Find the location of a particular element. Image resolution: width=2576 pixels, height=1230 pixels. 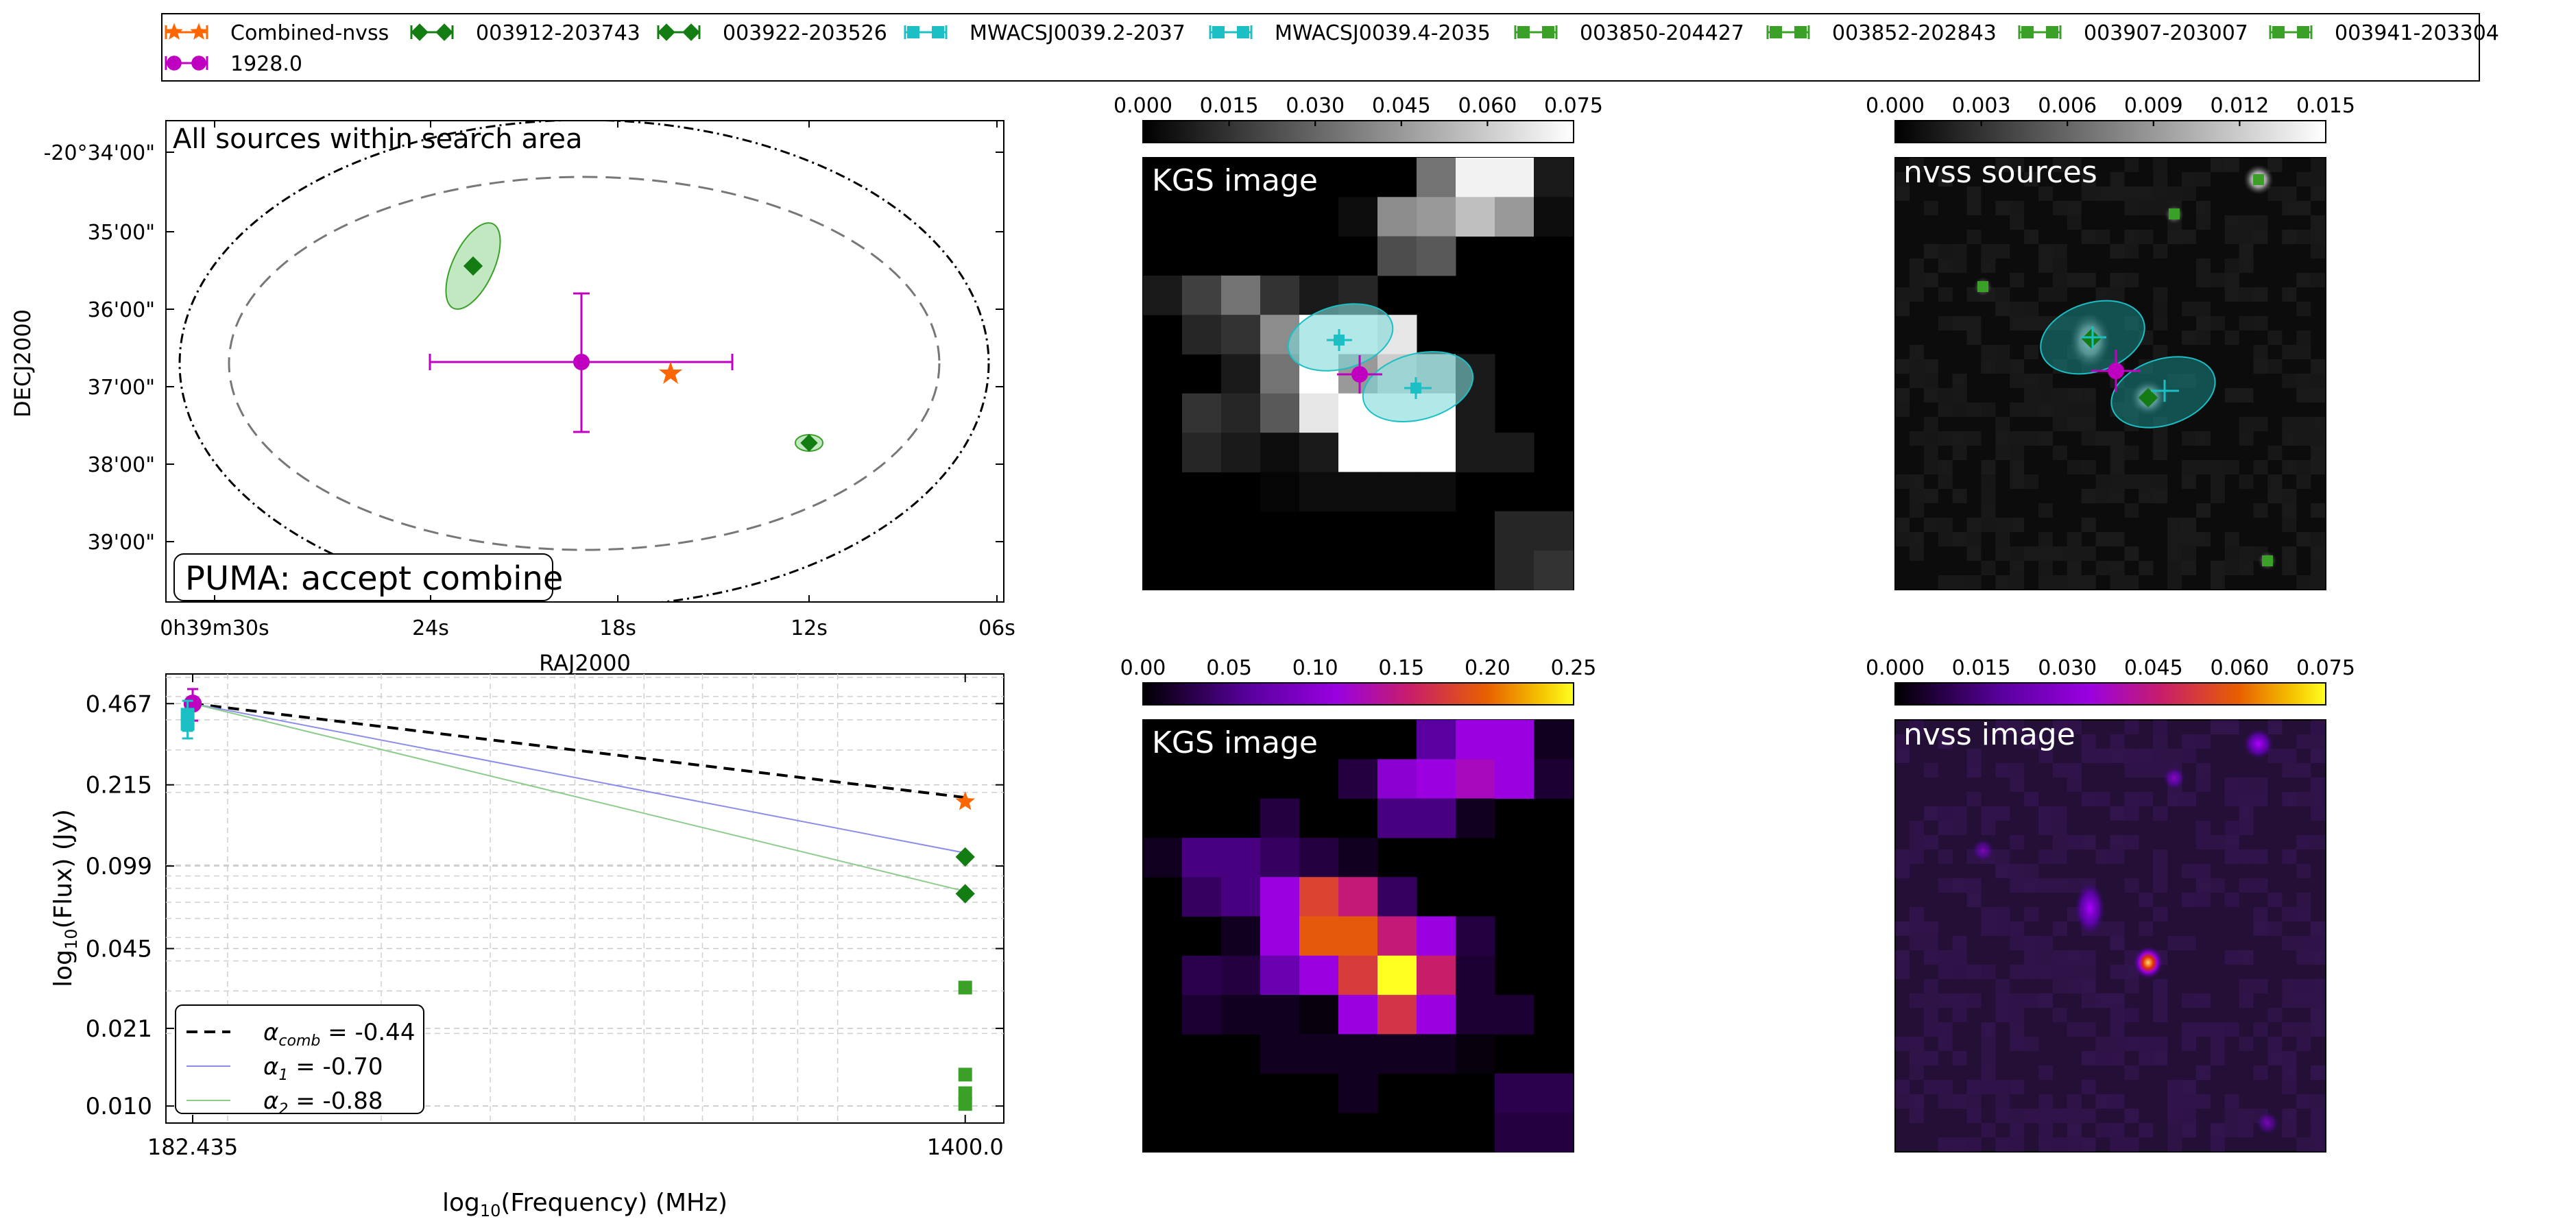

colorbar-tick-label: 0.003 is located at coordinates (1982, 106).